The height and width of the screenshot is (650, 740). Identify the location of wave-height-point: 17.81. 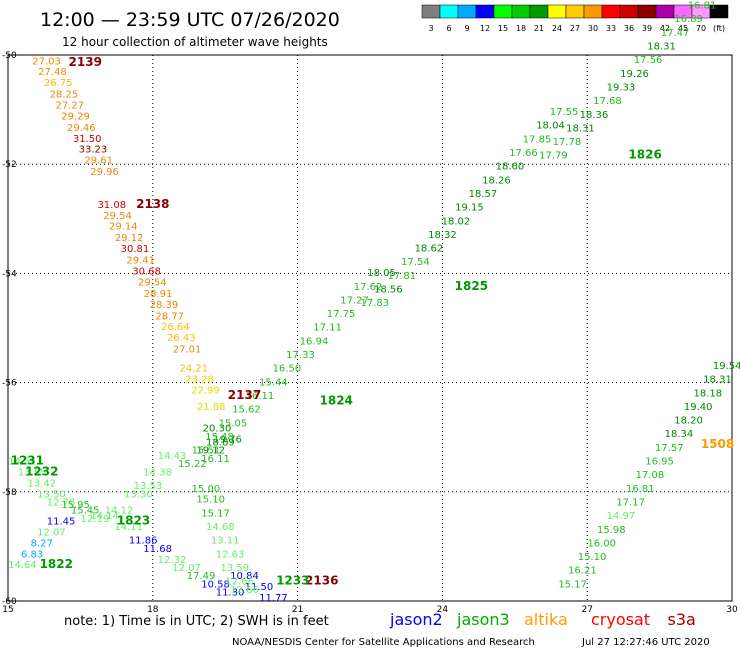
(402, 276).